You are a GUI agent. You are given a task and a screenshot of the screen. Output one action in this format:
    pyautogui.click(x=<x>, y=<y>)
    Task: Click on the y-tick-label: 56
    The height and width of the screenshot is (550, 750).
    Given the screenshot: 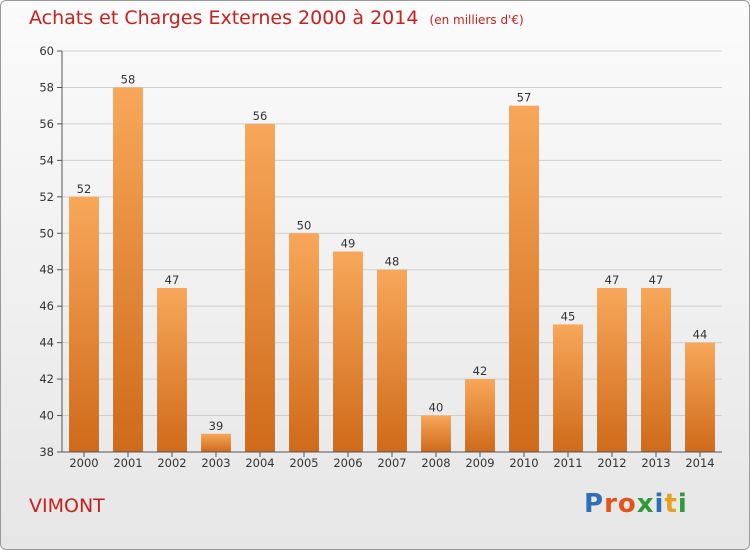 What is the action you would take?
    pyautogui.click(x=46, y=124)
    